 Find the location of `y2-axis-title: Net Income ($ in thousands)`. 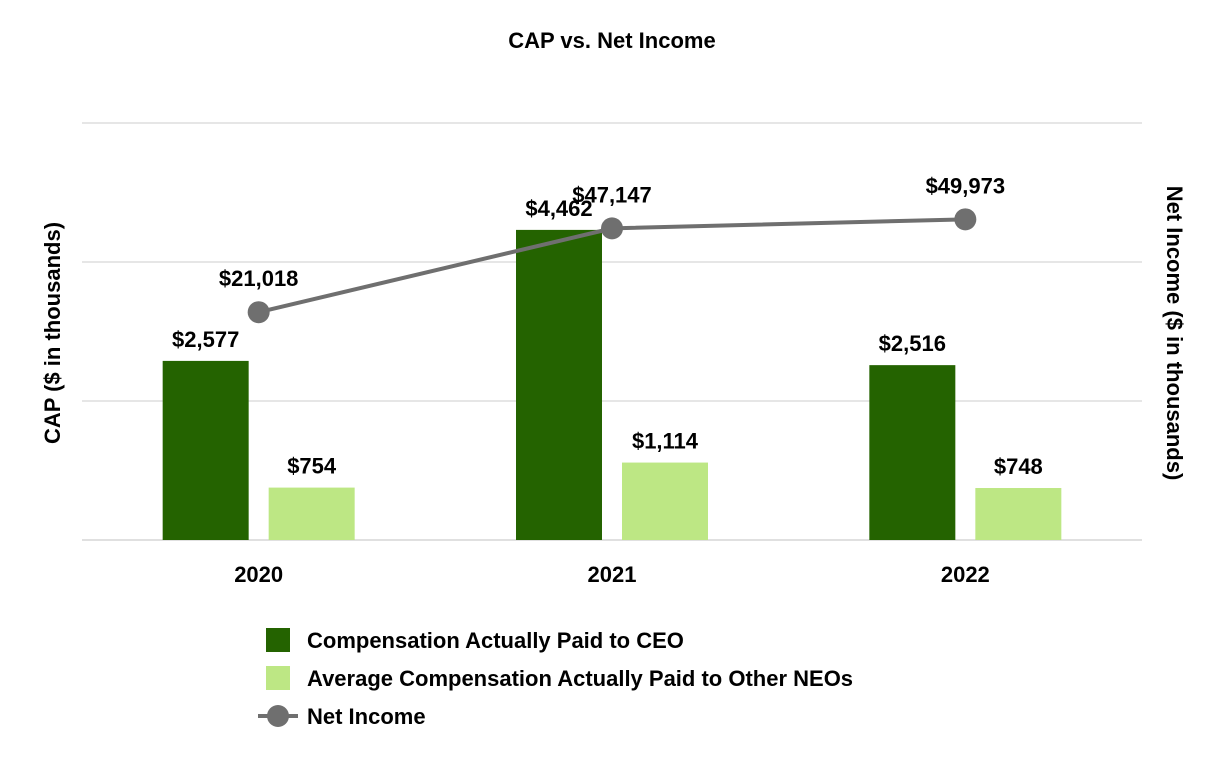

y2-axis-title: Net Income ($ in thousands) is located at coordinates (1174, 333).